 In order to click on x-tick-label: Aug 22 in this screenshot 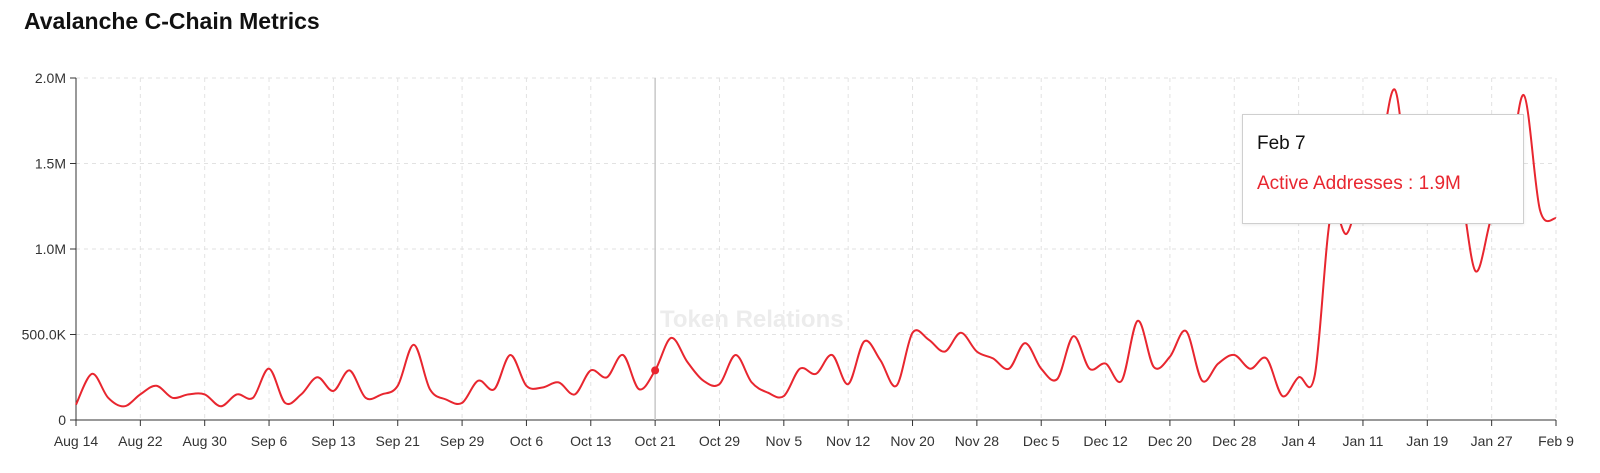, I will do `click(140, 441)`.